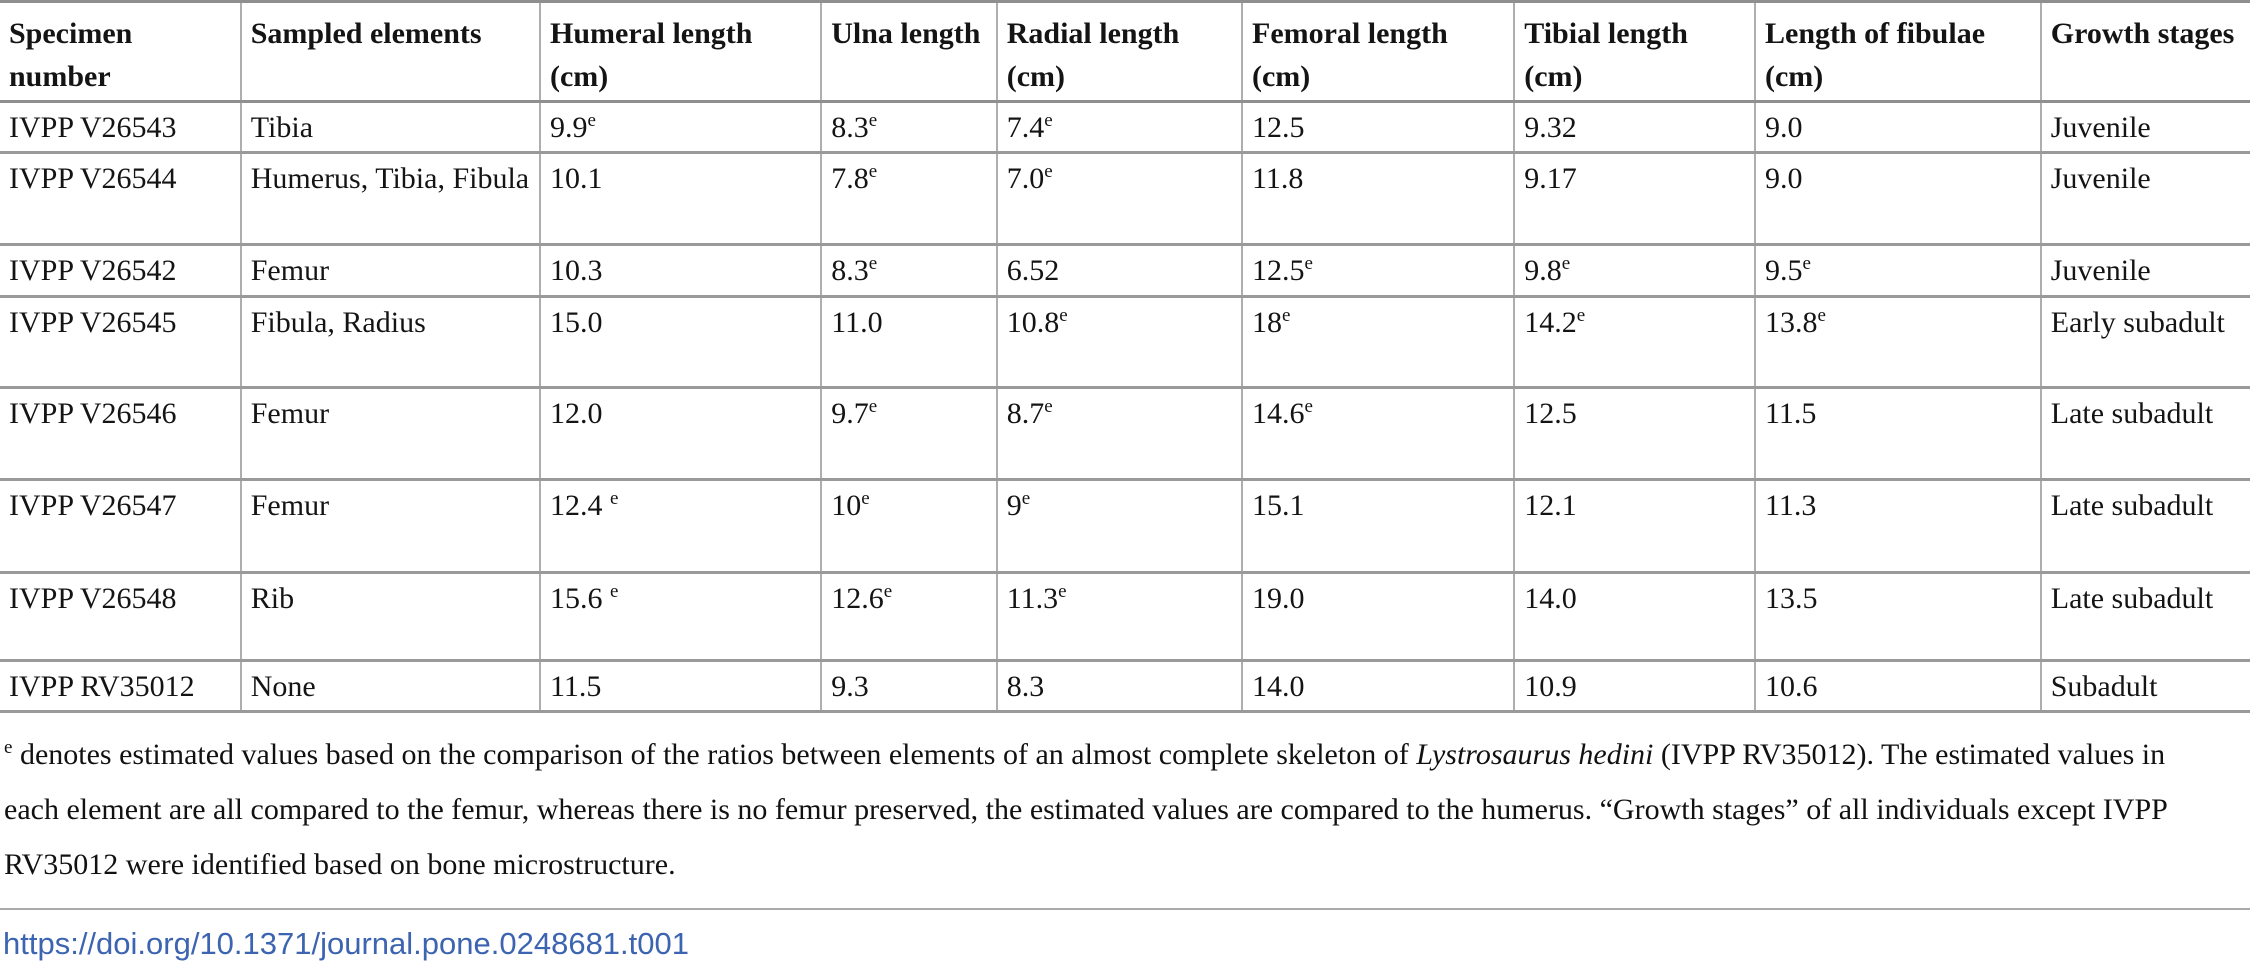  I want to click on table-cell: IVPP V26547, so click(121, 526).